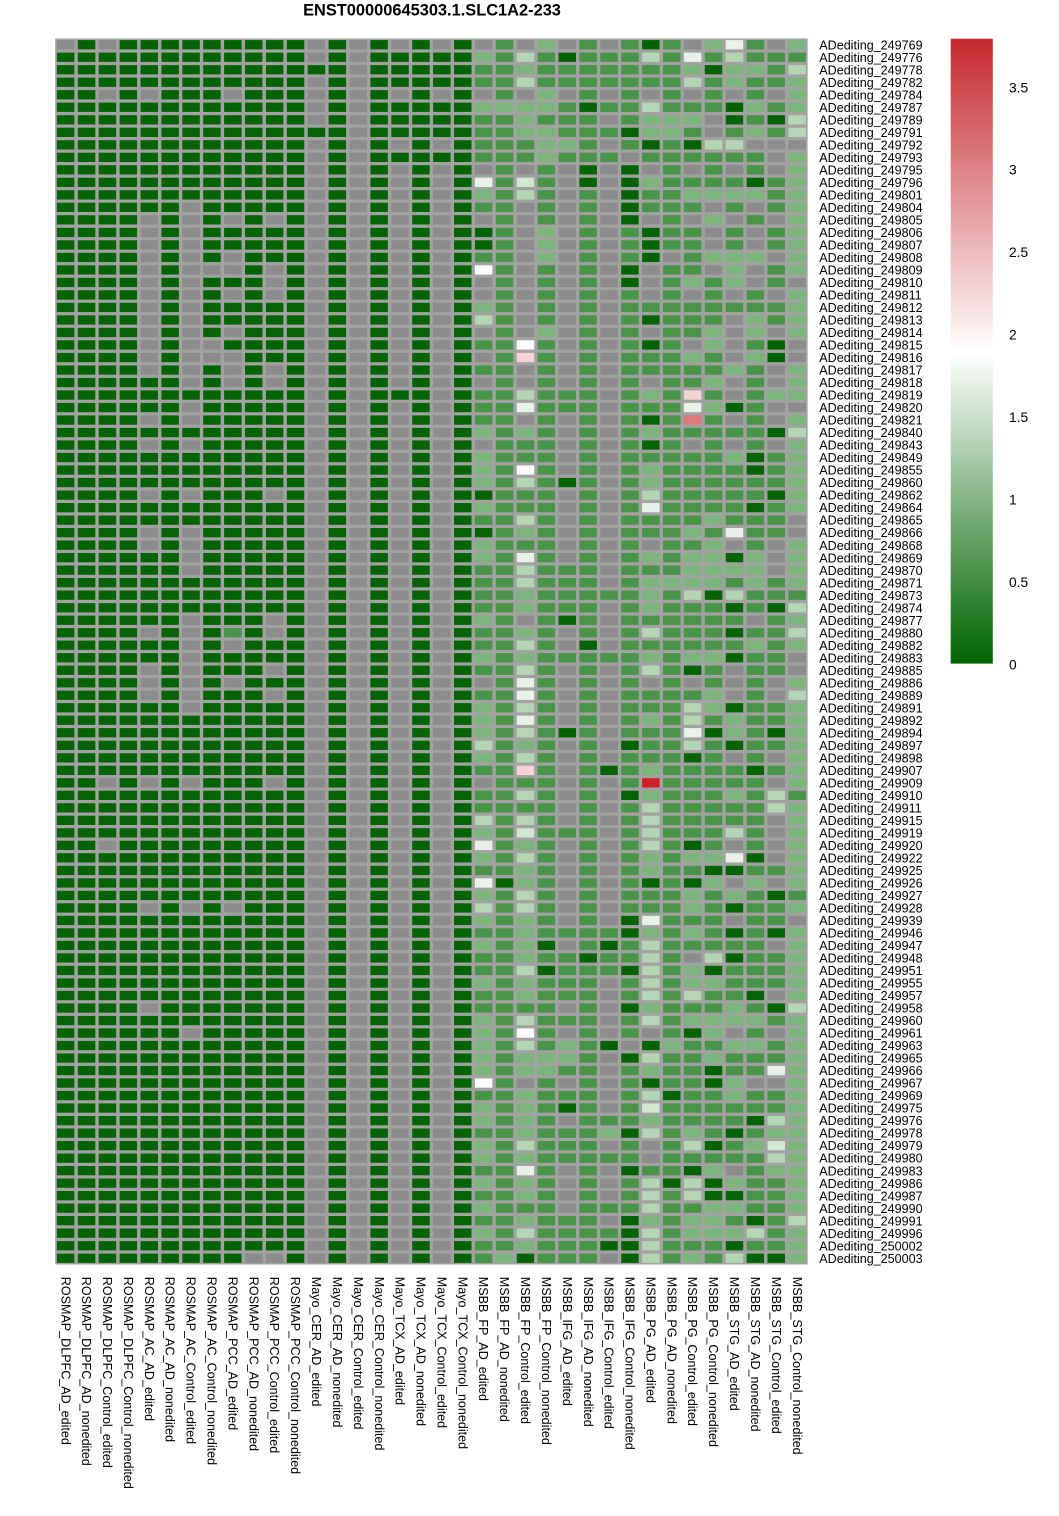  What do you see at coordinates (870, 371) in the screenshot?
I see `svg-text: ADediting_249817` at bounding box center [870, 371].